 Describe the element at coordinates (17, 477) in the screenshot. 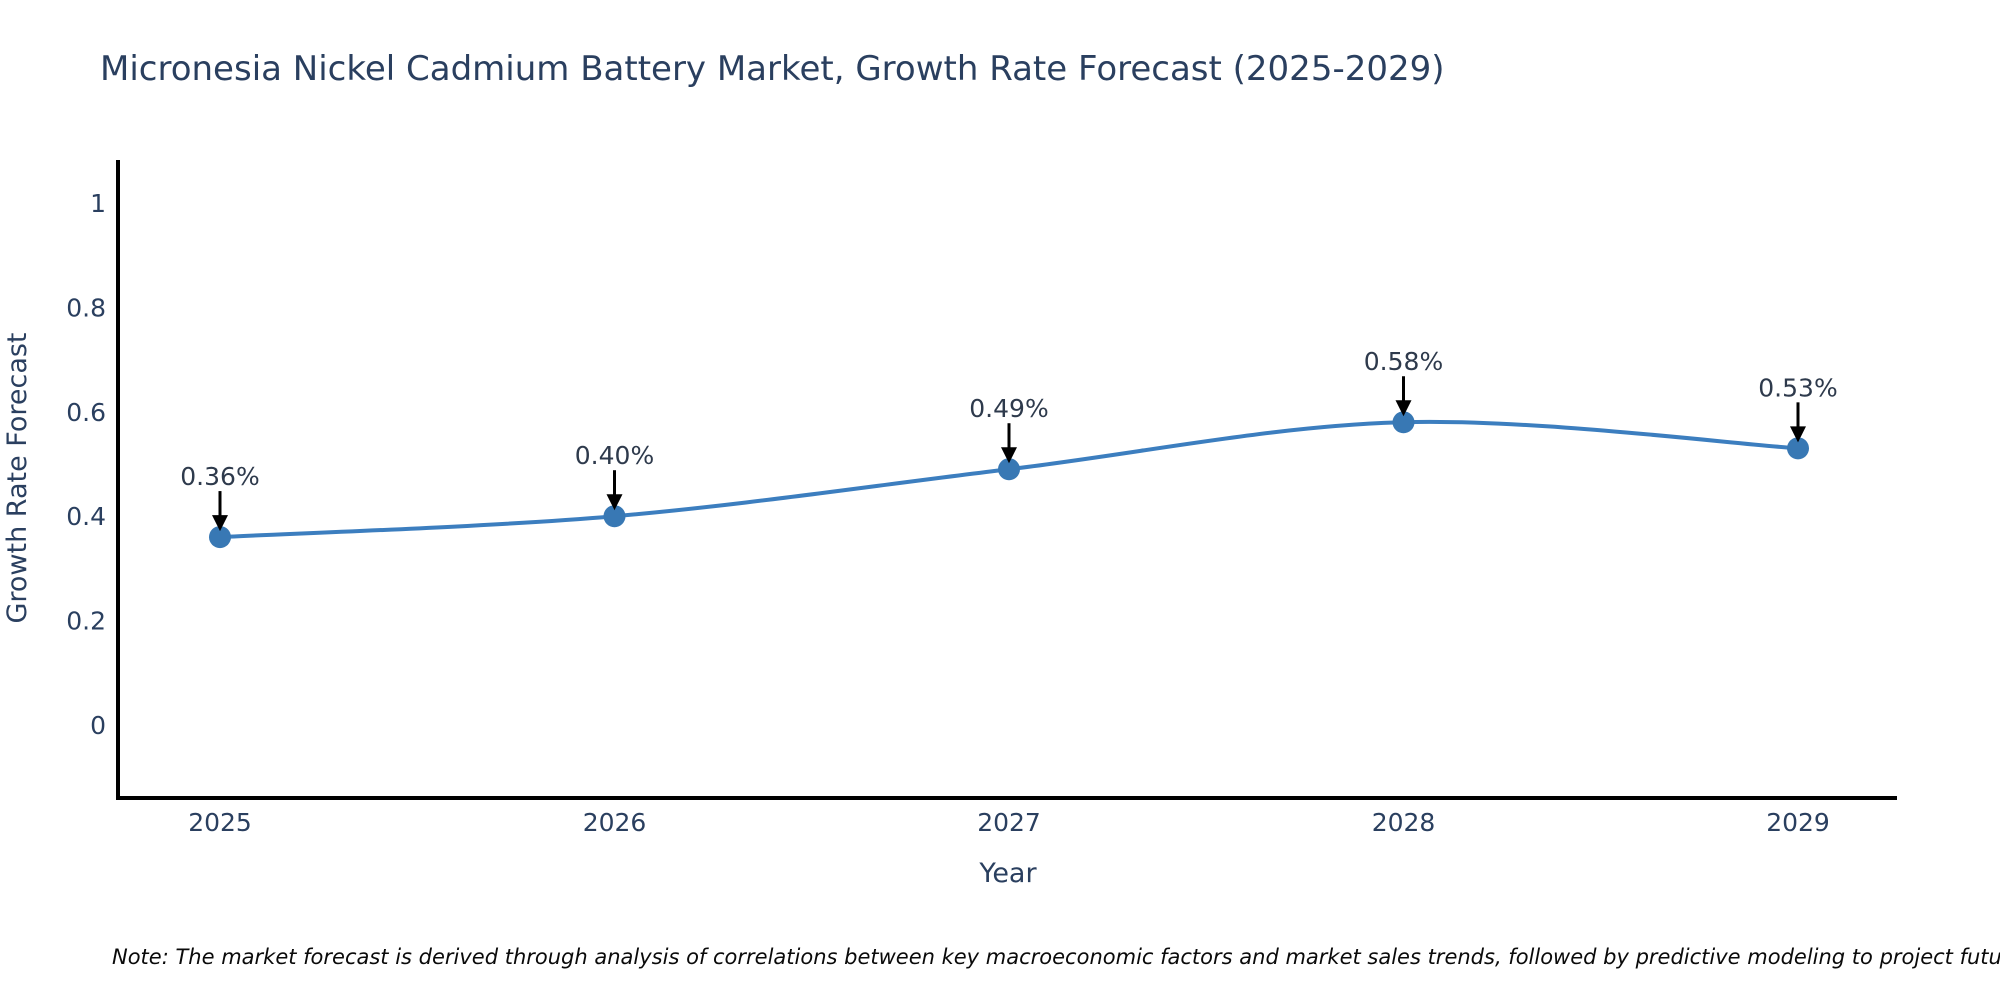

I see `y-axis-title: Growth Rate Forecast` at that location.